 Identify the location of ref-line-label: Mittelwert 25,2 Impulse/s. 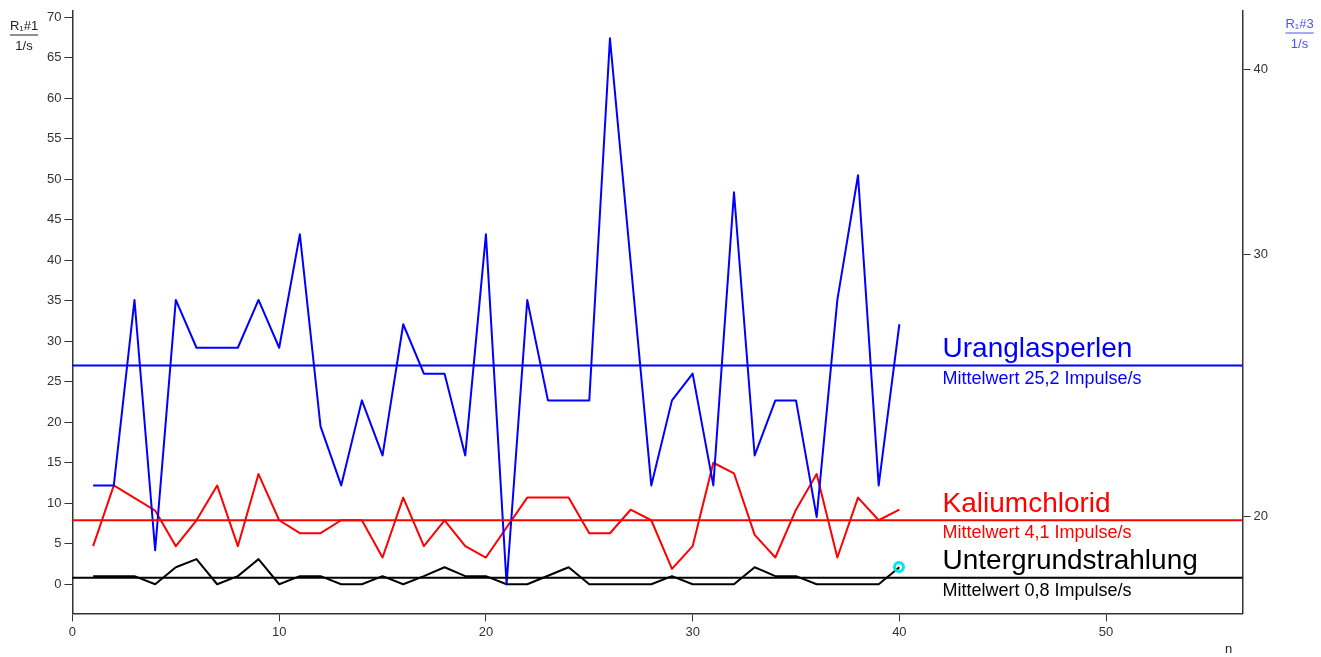
(1042, 377).